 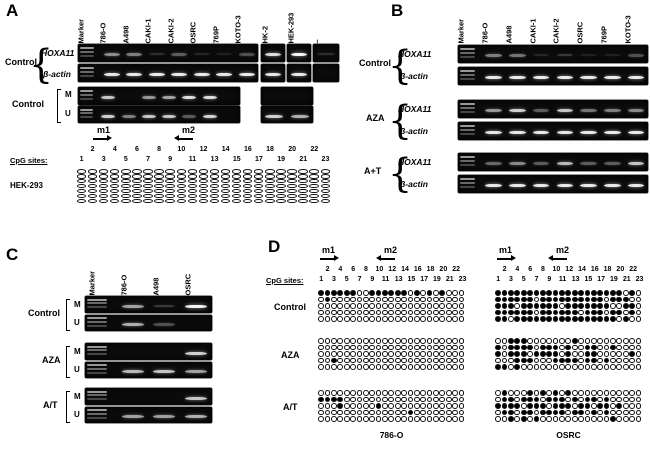 What do you see at coordinates (148, 30) in the screenshot?
I see `lane-label: CAKI-1` at bounding box center [148, 30].